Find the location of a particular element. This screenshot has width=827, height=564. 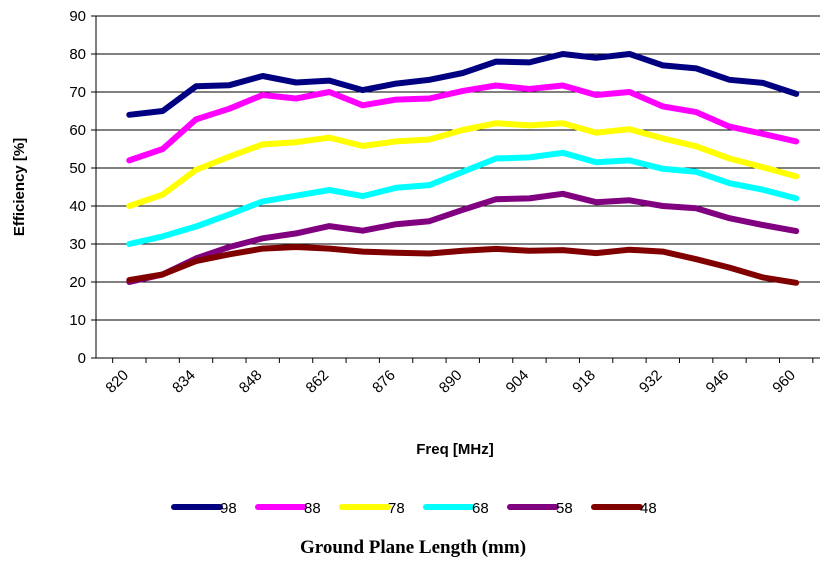

legend-label-98: 98 is located at coordinates (228, 508).